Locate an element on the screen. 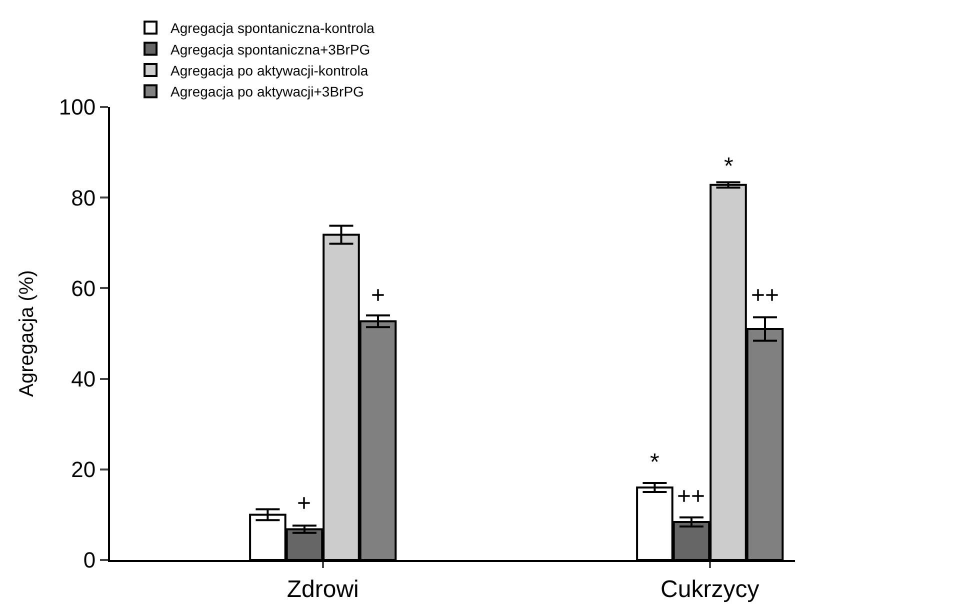 Image resolution: width=955 pixels, height=604 pixels. y-tick-label: 20 is located at coordinates (83, 469).